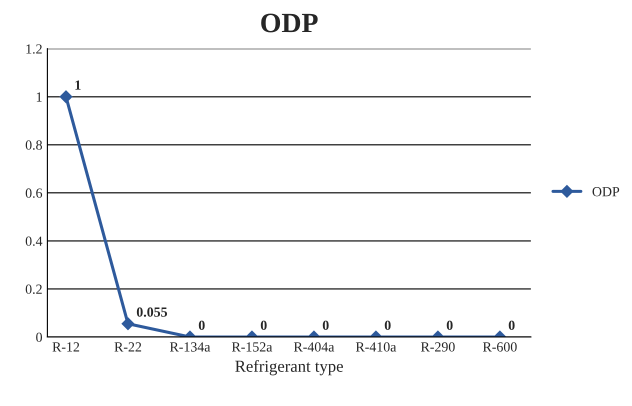 Image resolution: width=632 pixels, height=406 pixels. What do you see at coordinates (66, 347) in the screenshot?
I see `x-tick-label: R-12` at bounding box center [66, 347].